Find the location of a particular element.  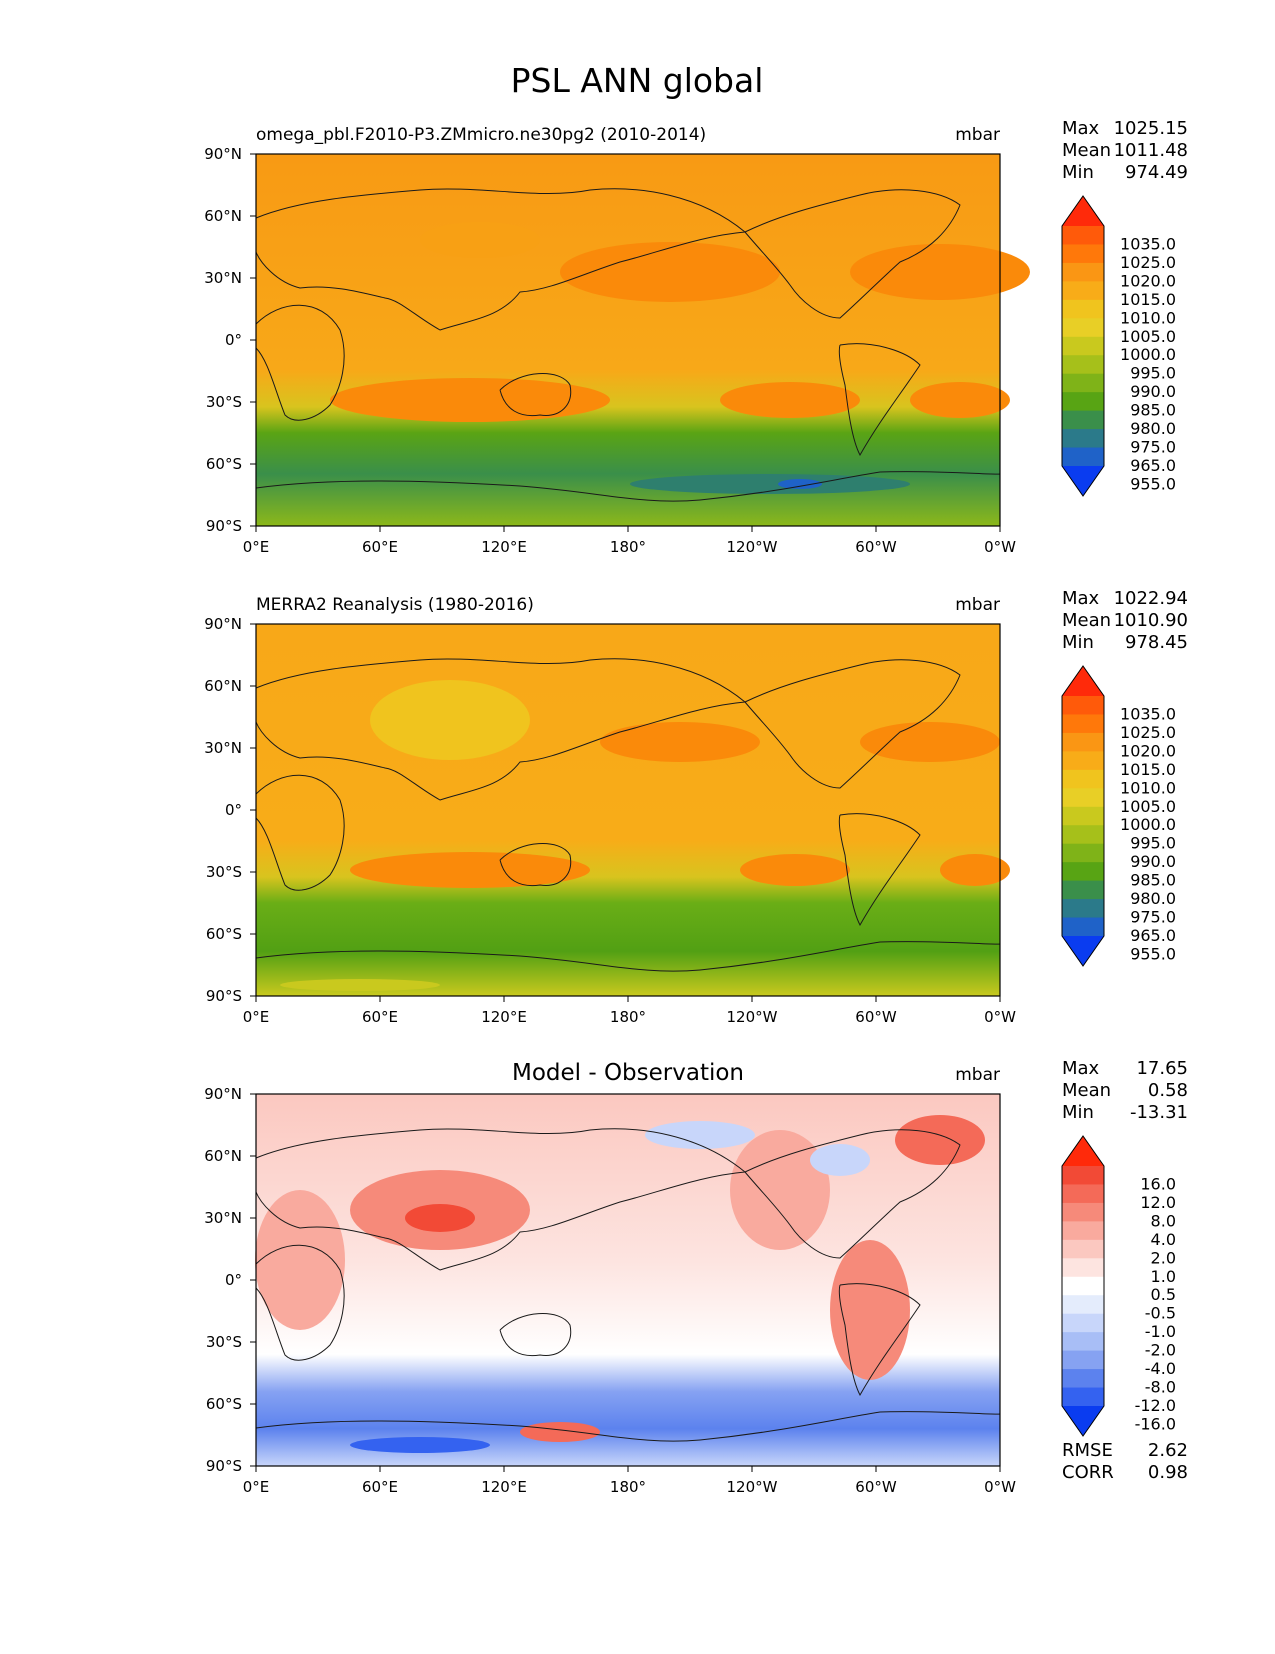

low-pressure-cell is located at coordinates (360, 985).